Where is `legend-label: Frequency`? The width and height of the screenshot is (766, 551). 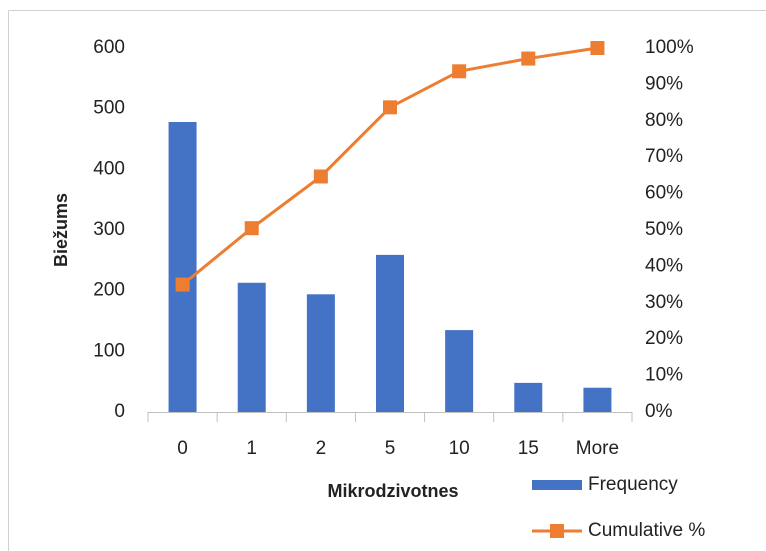
legend-label: Frequency is located at coordinates (633, 484).